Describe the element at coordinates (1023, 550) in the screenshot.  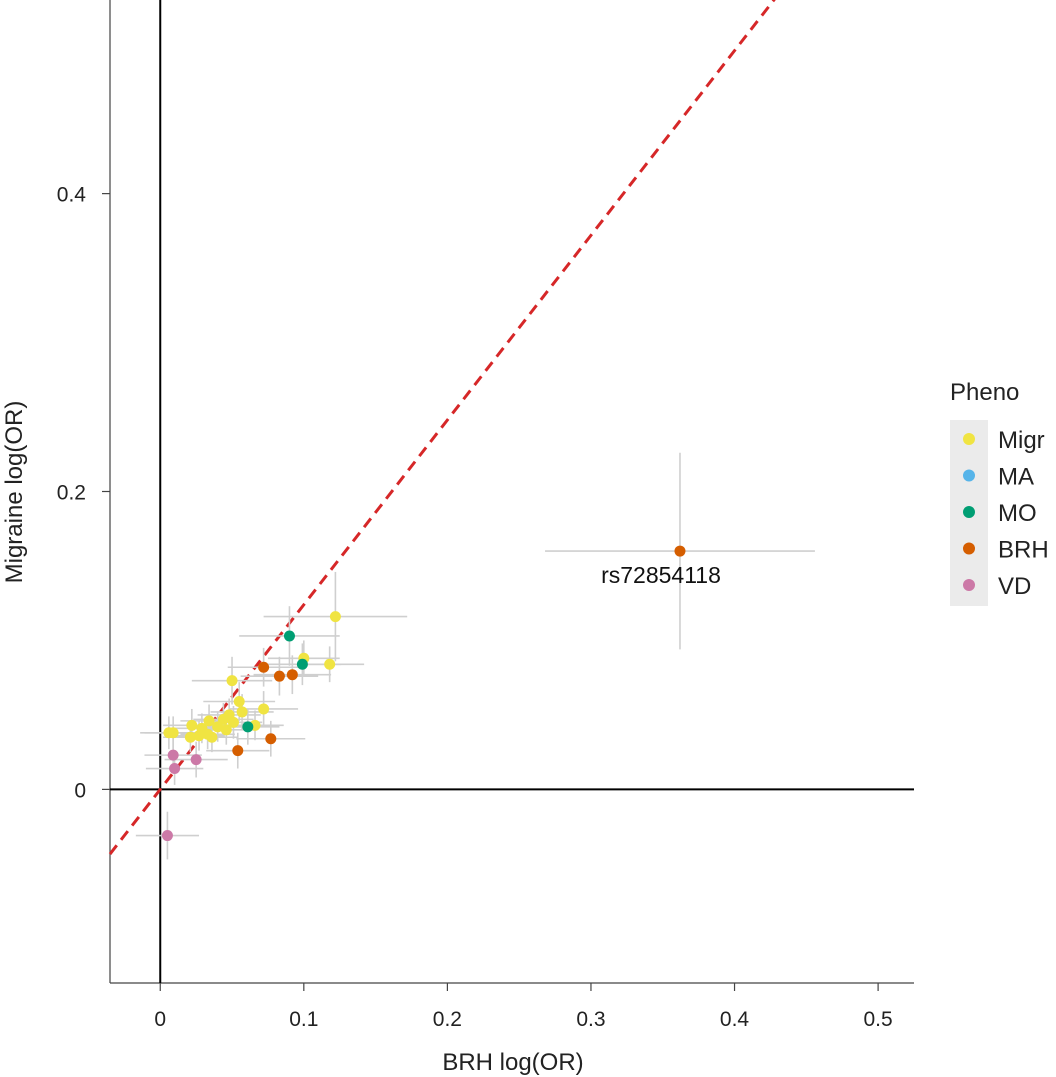
I see `legend-label-brh: BRH` at that location.